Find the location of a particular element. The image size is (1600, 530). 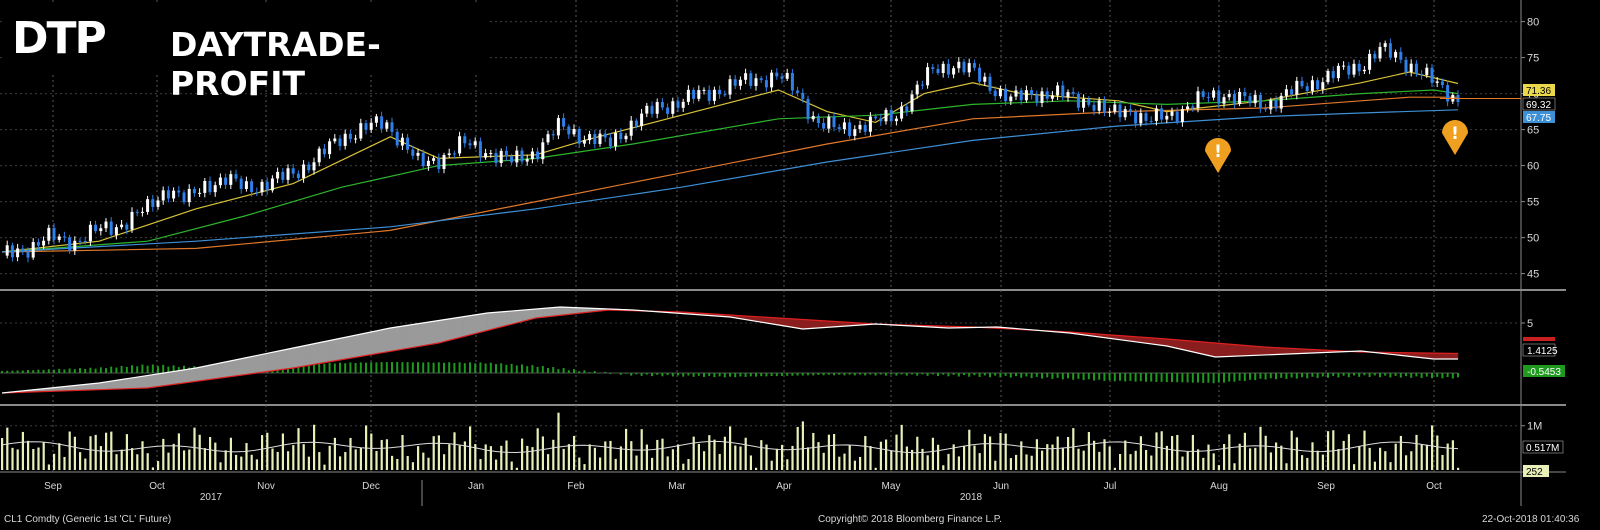

price-tick-label: 55 is located at coordinates (1533, 203).